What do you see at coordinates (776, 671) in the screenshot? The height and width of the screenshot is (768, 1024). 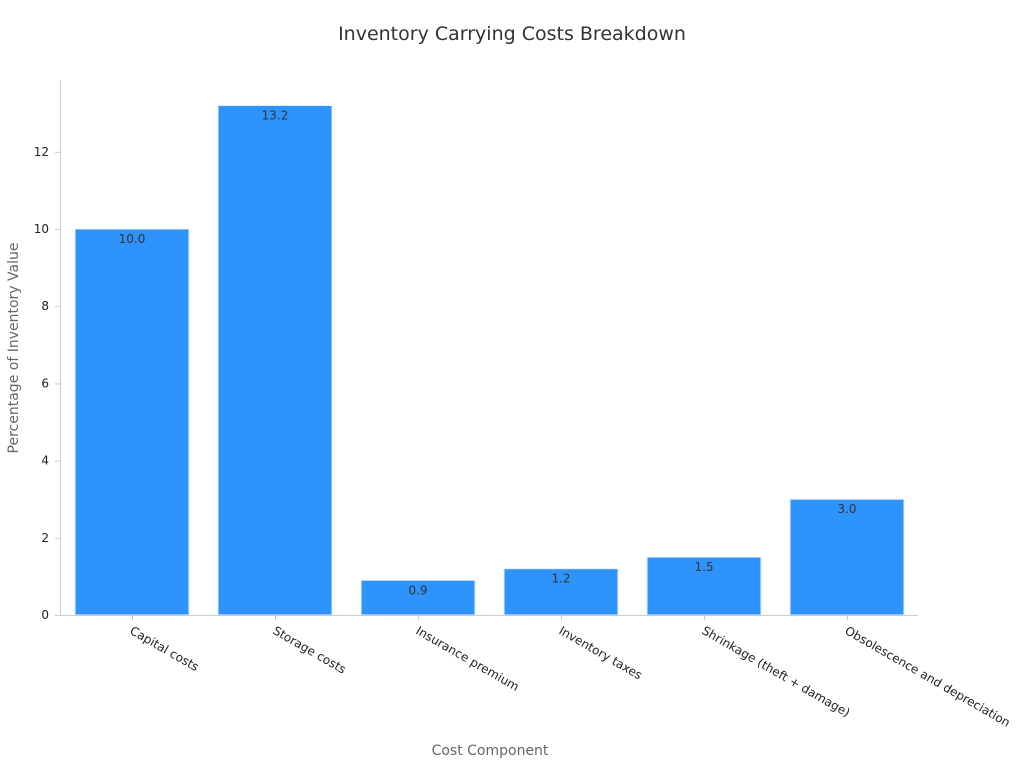 I see `x-tick-label-shrinkage-theft-damage: Shrinkage (theft + damage)` at bounding box center [776, 671].